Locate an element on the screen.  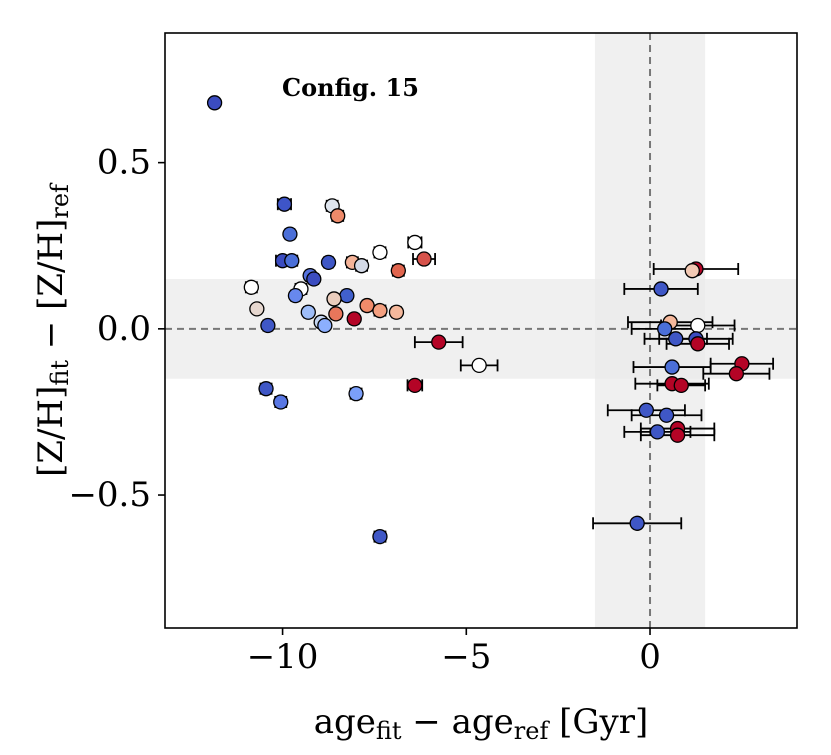
x-label-mid: − age is located at coordinates (458, 722).